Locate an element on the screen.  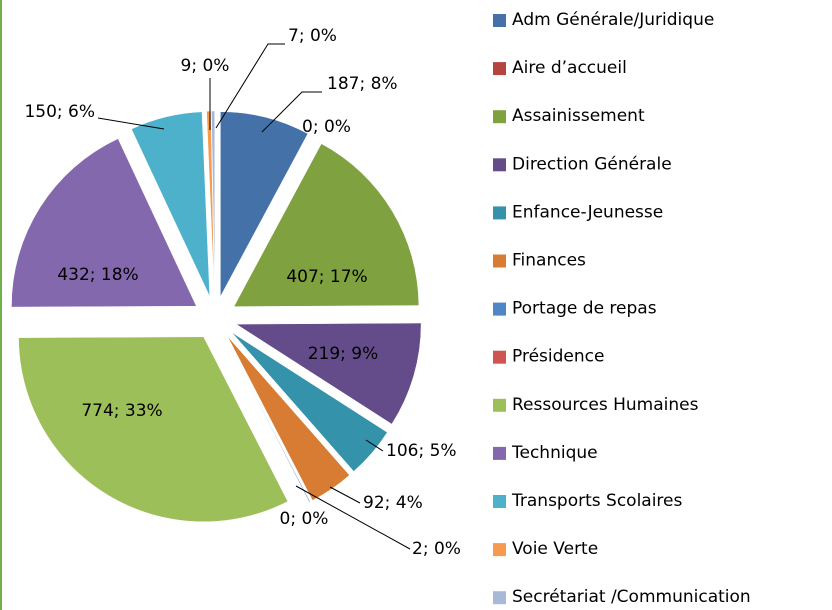
legend-label: Finances is located at coordinates (549, 261).